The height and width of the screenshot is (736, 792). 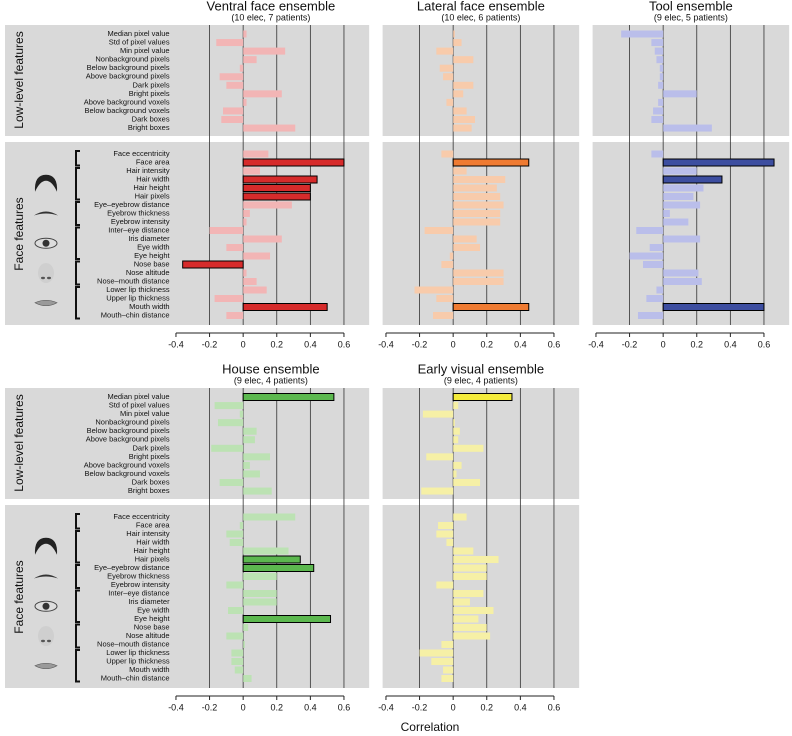 What do you see at coordinates (138, 212) in the screenshot?
I see `row-label: Eyebrow thickness` at bounding box center [138, 212].